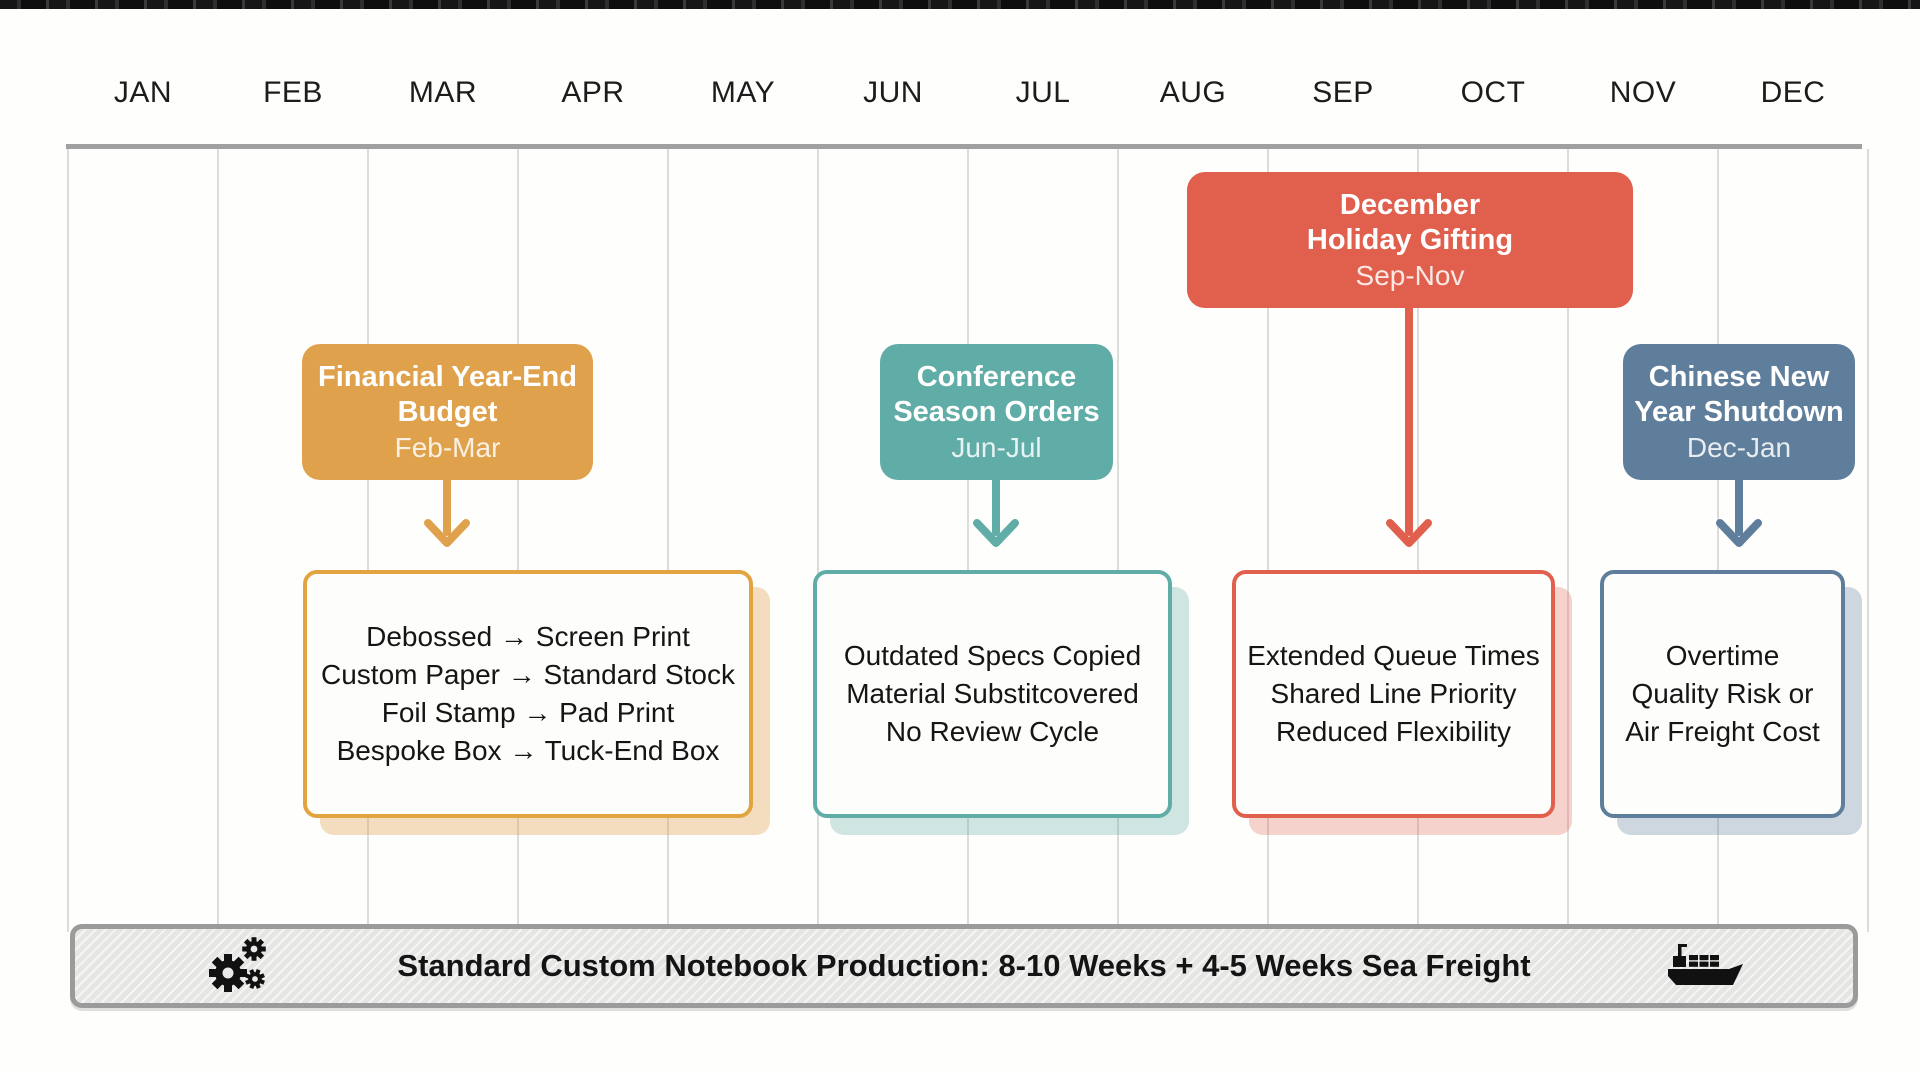 This screenshot has width=1920, height=1072. I want to click on detail-line: Shared Line Priority, so click(1393, 693).